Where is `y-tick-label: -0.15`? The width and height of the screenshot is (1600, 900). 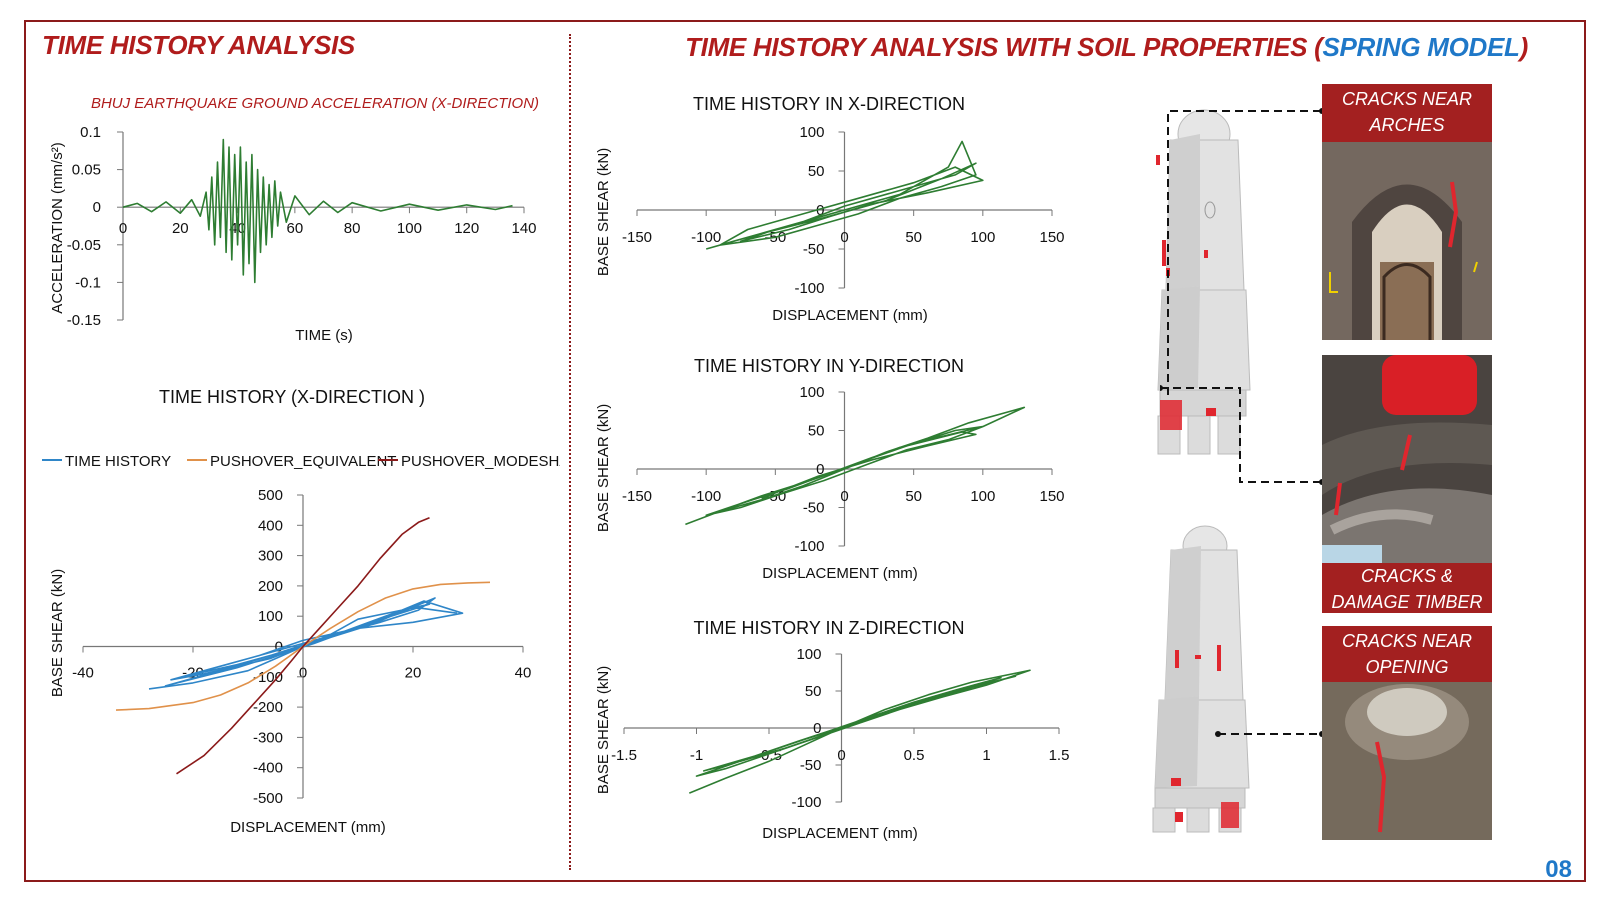
y-tick-label: -0.15 is located at coordinates (84, 320).